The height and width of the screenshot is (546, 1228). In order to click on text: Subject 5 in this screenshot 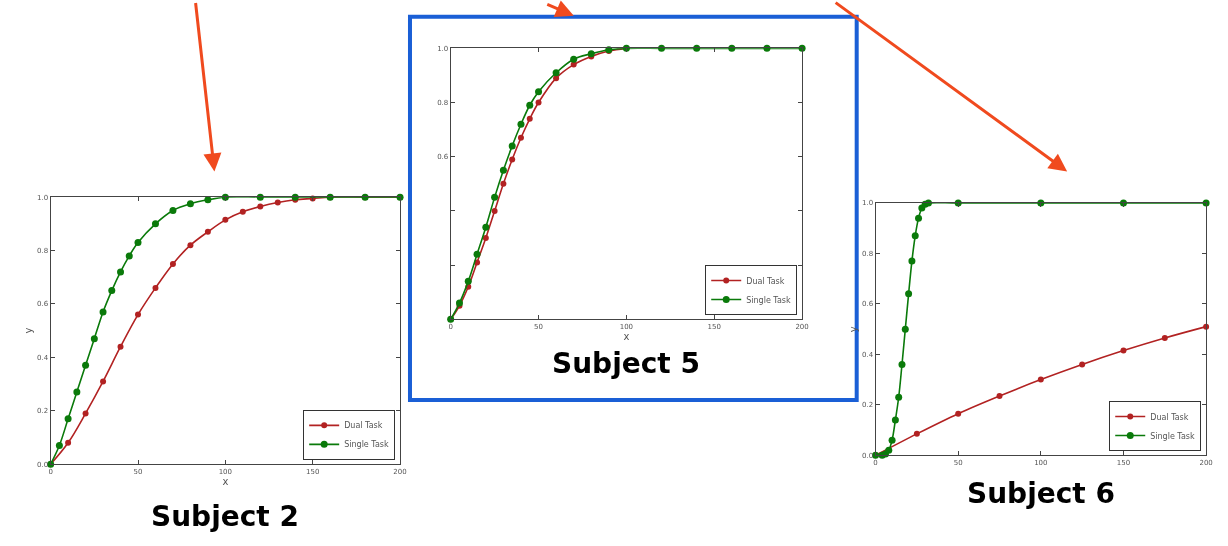, I will do `click(626, 363)`.